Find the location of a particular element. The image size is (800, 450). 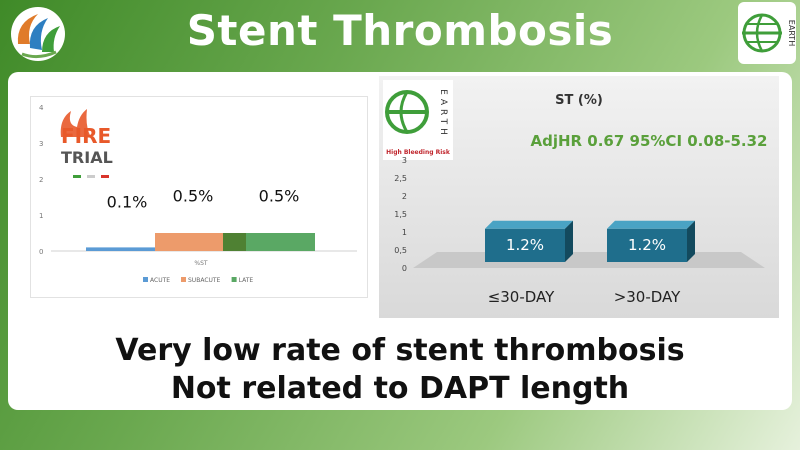

earth-chart-logo-text: EARTH is located at coordinates (443, 114).